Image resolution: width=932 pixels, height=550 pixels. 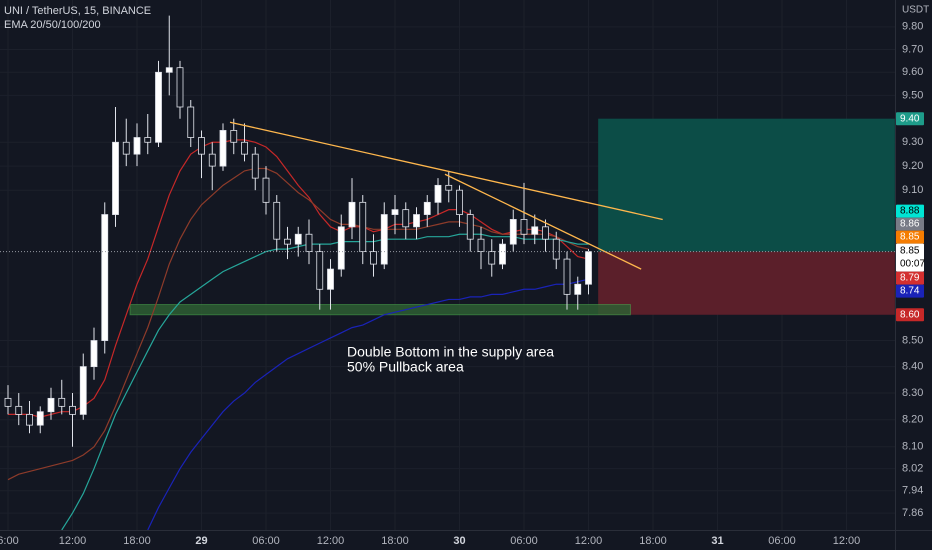 I want to click on y-tick-label: 7.86, so click(x=912, y=513).